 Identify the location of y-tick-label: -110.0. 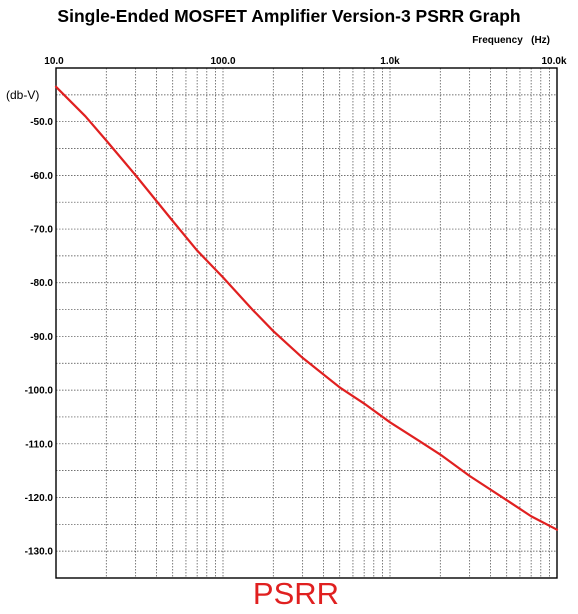
(39, 444).